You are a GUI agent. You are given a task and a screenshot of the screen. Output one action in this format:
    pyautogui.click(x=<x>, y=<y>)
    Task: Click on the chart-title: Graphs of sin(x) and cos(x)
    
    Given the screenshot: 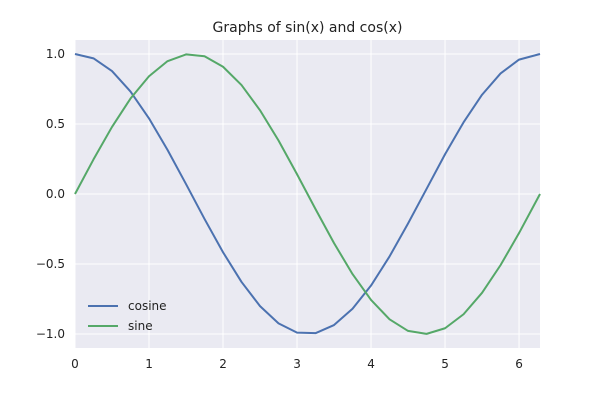 What is the action you would take?
    pyautogui.click(x=308, y=28)
    